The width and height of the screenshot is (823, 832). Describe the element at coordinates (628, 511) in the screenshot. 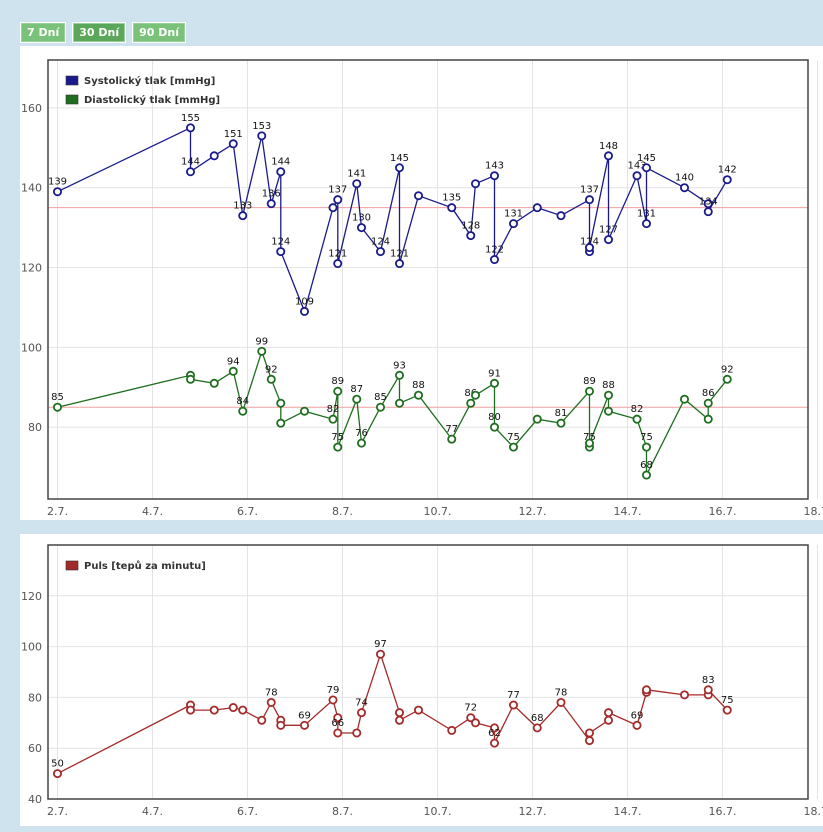

I see `x-tick-label: 14.7.` at that location.